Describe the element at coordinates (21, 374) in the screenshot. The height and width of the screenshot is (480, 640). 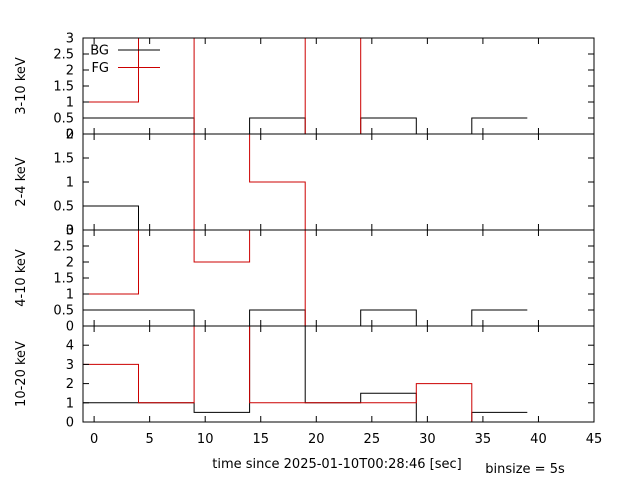
I see `y-axis-label: 10-20 keV` at that location.